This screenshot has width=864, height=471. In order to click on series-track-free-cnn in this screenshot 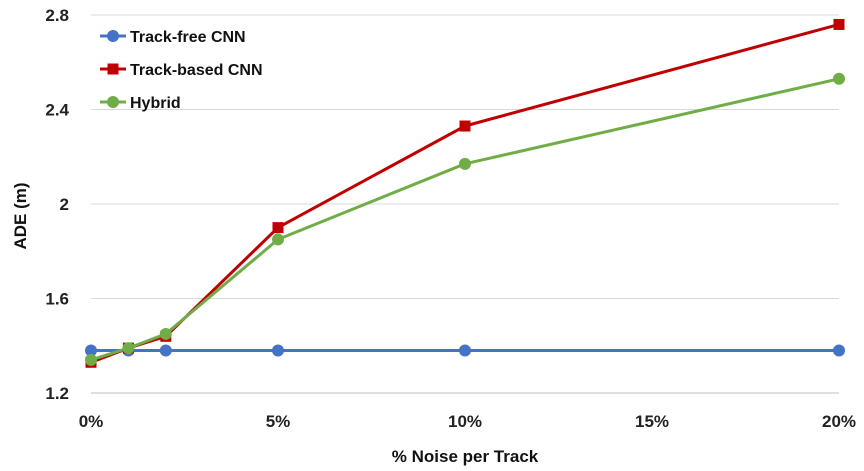, I will do `click(465, 350)`.